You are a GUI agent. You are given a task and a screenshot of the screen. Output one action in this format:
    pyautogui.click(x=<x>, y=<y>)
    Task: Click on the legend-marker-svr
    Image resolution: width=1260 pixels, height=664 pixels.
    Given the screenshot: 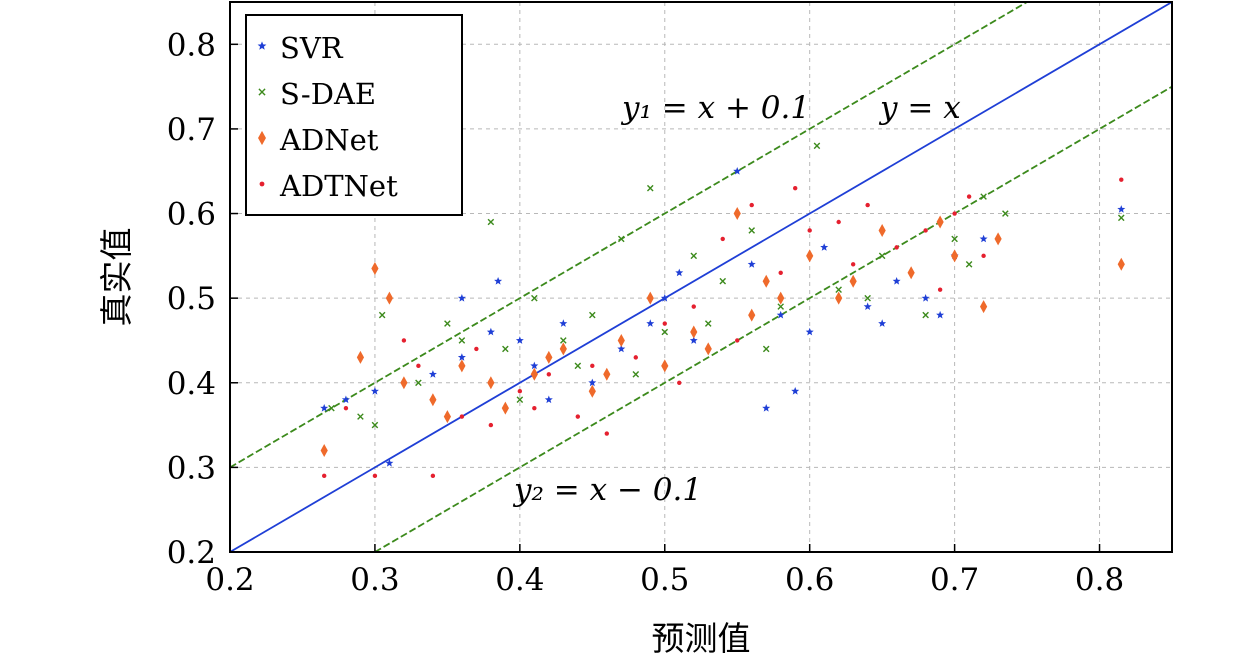 What is the action you would take?
    pyautogui.click(x=262, y=45)
    